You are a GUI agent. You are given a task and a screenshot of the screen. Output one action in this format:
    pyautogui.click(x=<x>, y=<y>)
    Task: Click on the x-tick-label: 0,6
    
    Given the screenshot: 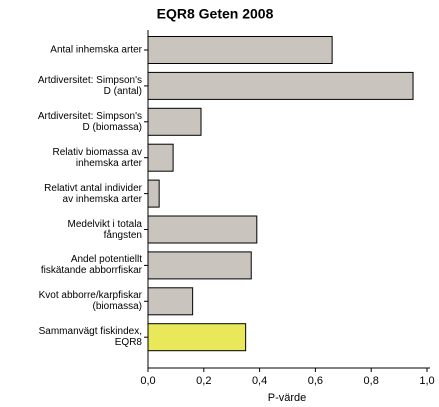 What is the action you would take?
    pyautogui.click(x=315, y=381)
    